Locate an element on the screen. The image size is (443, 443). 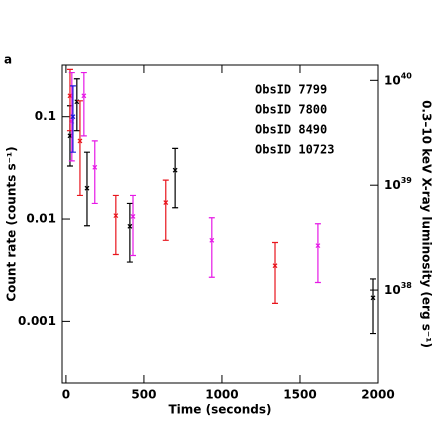
y2-tick-label: 1038 is located at coordinates (398, 289).